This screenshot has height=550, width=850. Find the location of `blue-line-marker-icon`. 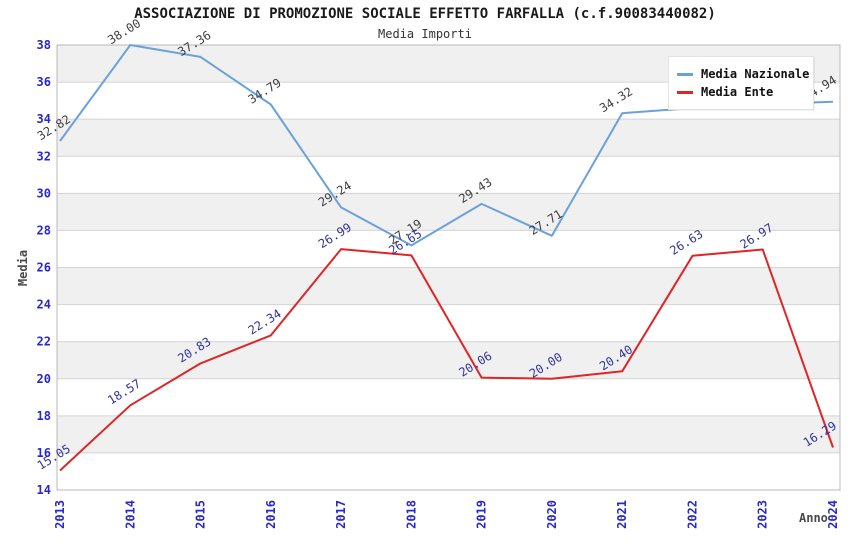

blue-line-marker-icon is located at coordinates (685, 74).